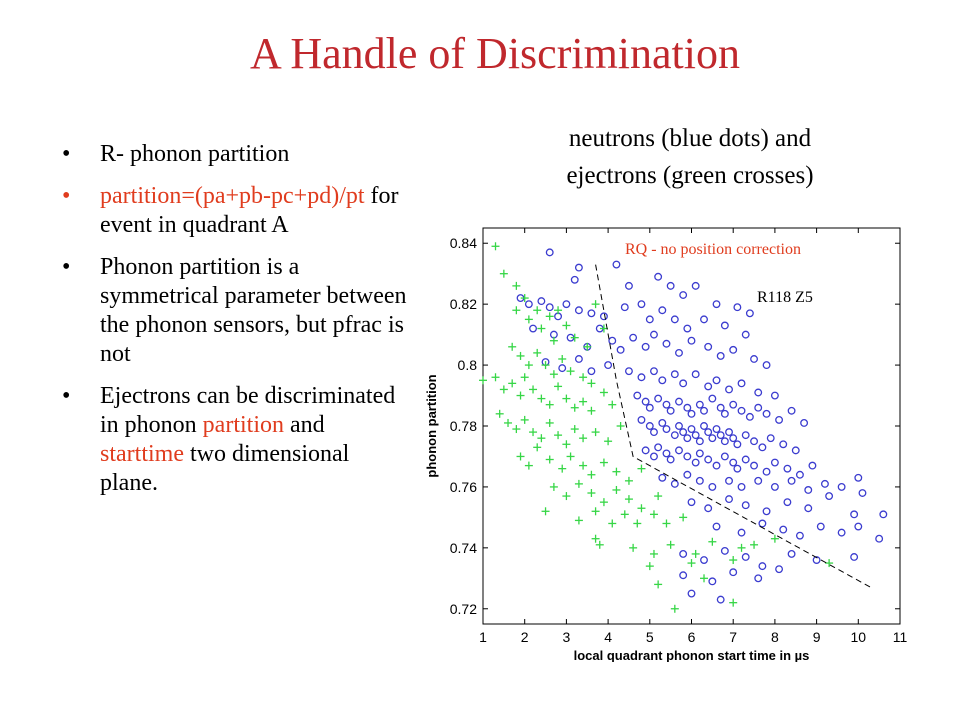 The height and width of the screenshot is (720, 960). I want to click on x-tick-label: 4, so click(608, 637).